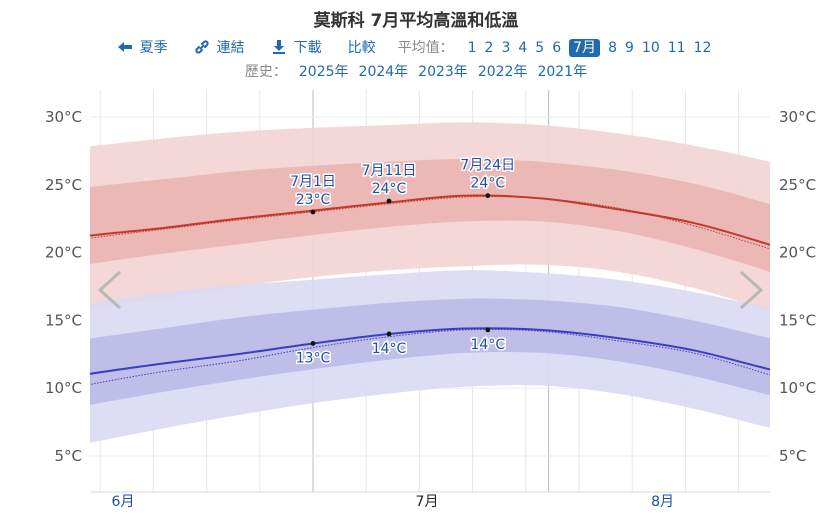  Describe the element at coordinates (523, 48) in the screenshot. I see `month-link-4: 4` at that location.